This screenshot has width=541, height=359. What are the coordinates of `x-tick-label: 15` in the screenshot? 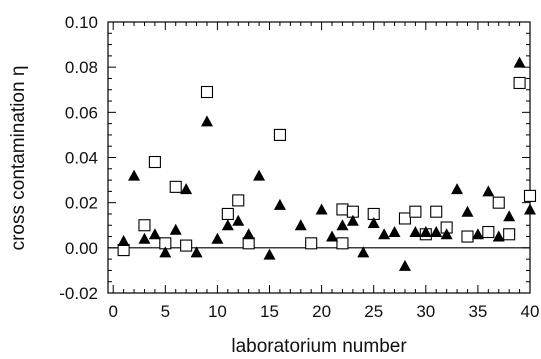 It's located at (269, 311).